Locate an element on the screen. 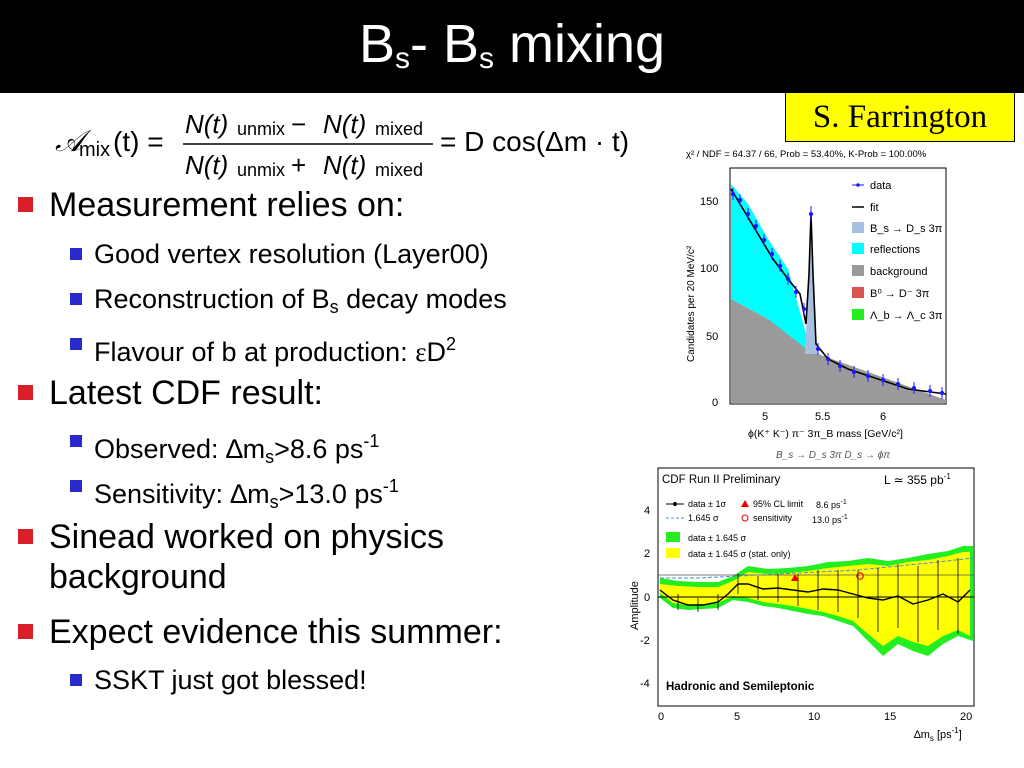 The width and height of the screenshot is (1024, 768). amp-ytick-m2: -2 is located at coordinates (645, 641).